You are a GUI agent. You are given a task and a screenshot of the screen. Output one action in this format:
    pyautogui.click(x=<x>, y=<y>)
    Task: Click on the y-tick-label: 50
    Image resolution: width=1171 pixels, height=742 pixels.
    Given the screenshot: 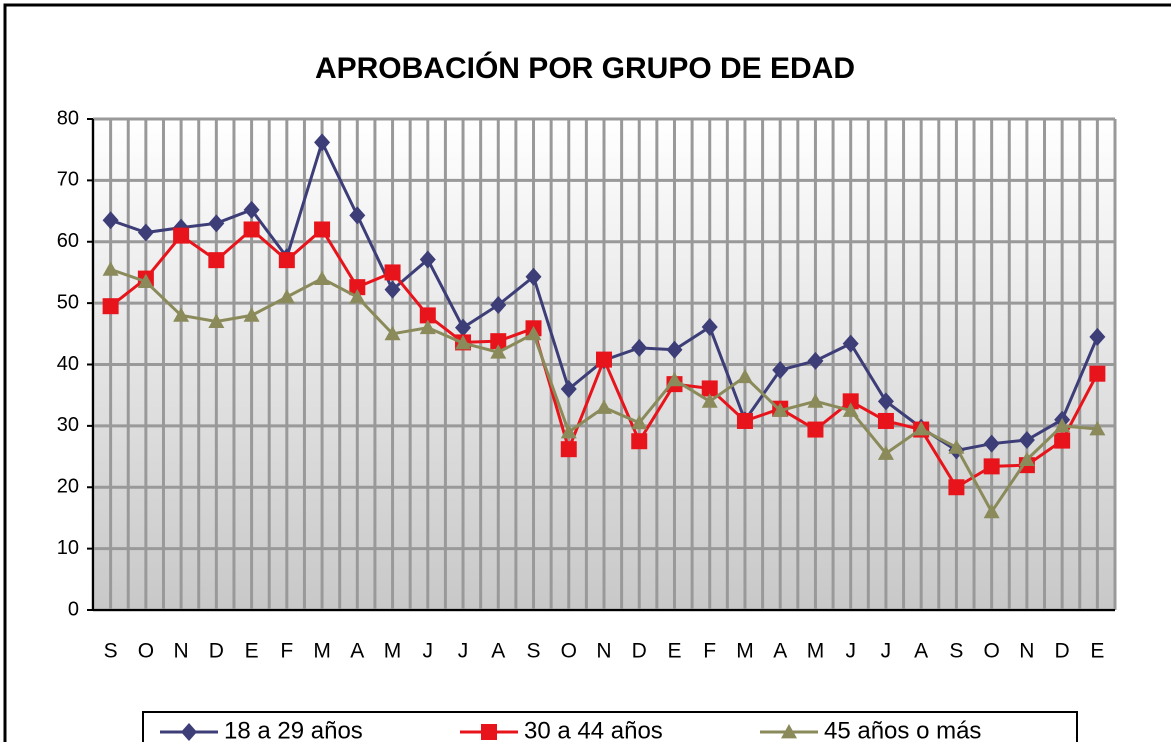 What is the action you would take?
    pyautogui.click(x=68, y=302)
    